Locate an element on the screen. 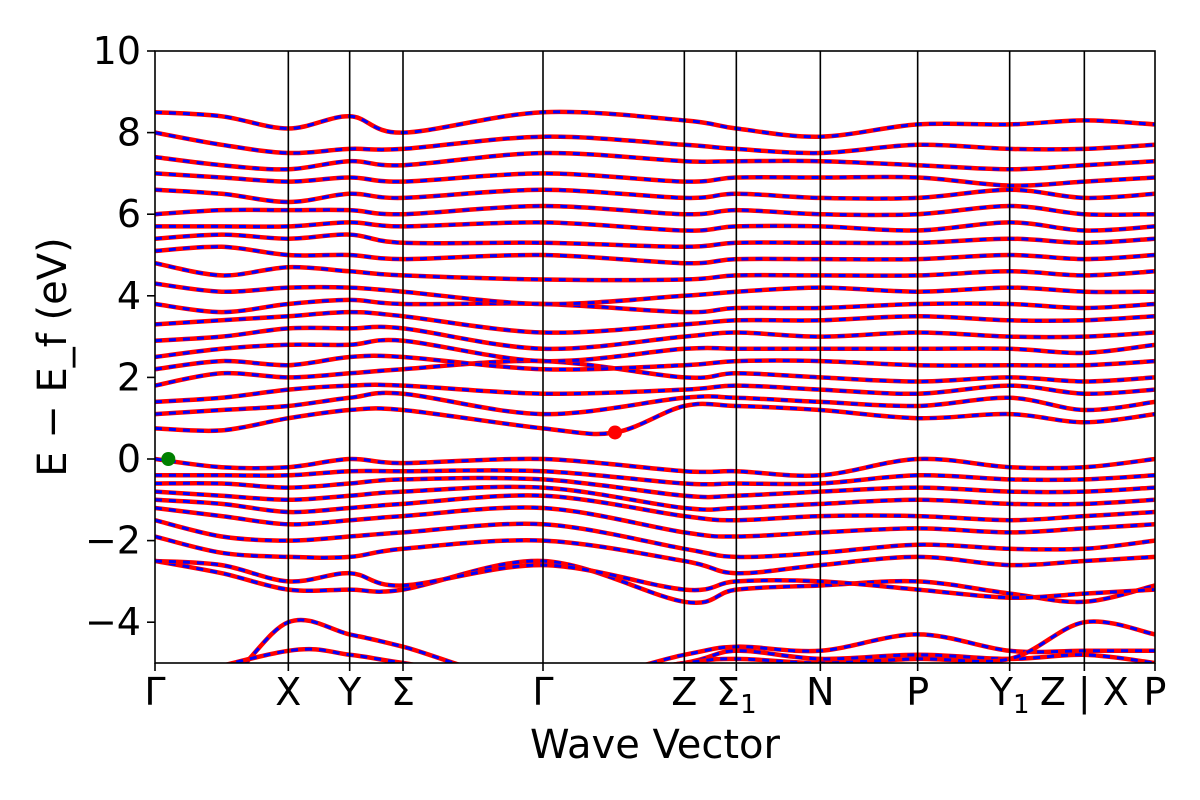 Image resolution: width=1200 pixels, height=800 pixels. markers-layer is located at coordinates (391, 445).